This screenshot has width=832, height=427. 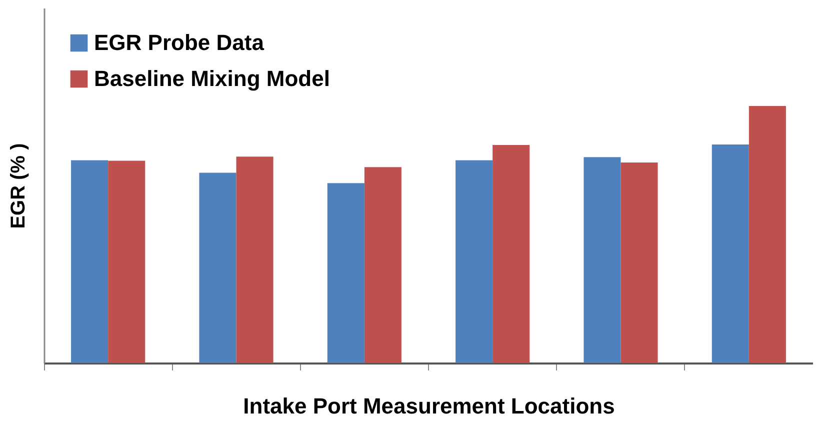 What do you see at coordinates (212, 78) in the screenshot?
I see `legend-label: Baseline Mixing Model` at bounding box center [212, 78].